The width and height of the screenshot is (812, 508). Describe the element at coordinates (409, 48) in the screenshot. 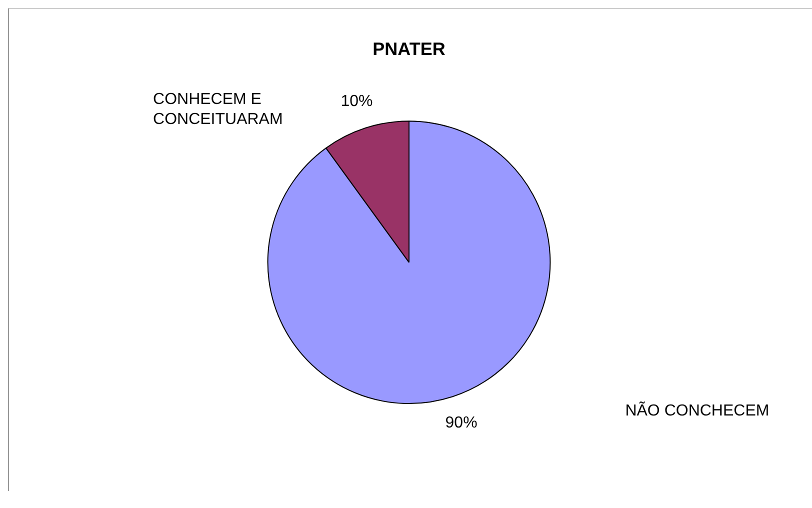

I see `chart-title: PNATER` at that location.